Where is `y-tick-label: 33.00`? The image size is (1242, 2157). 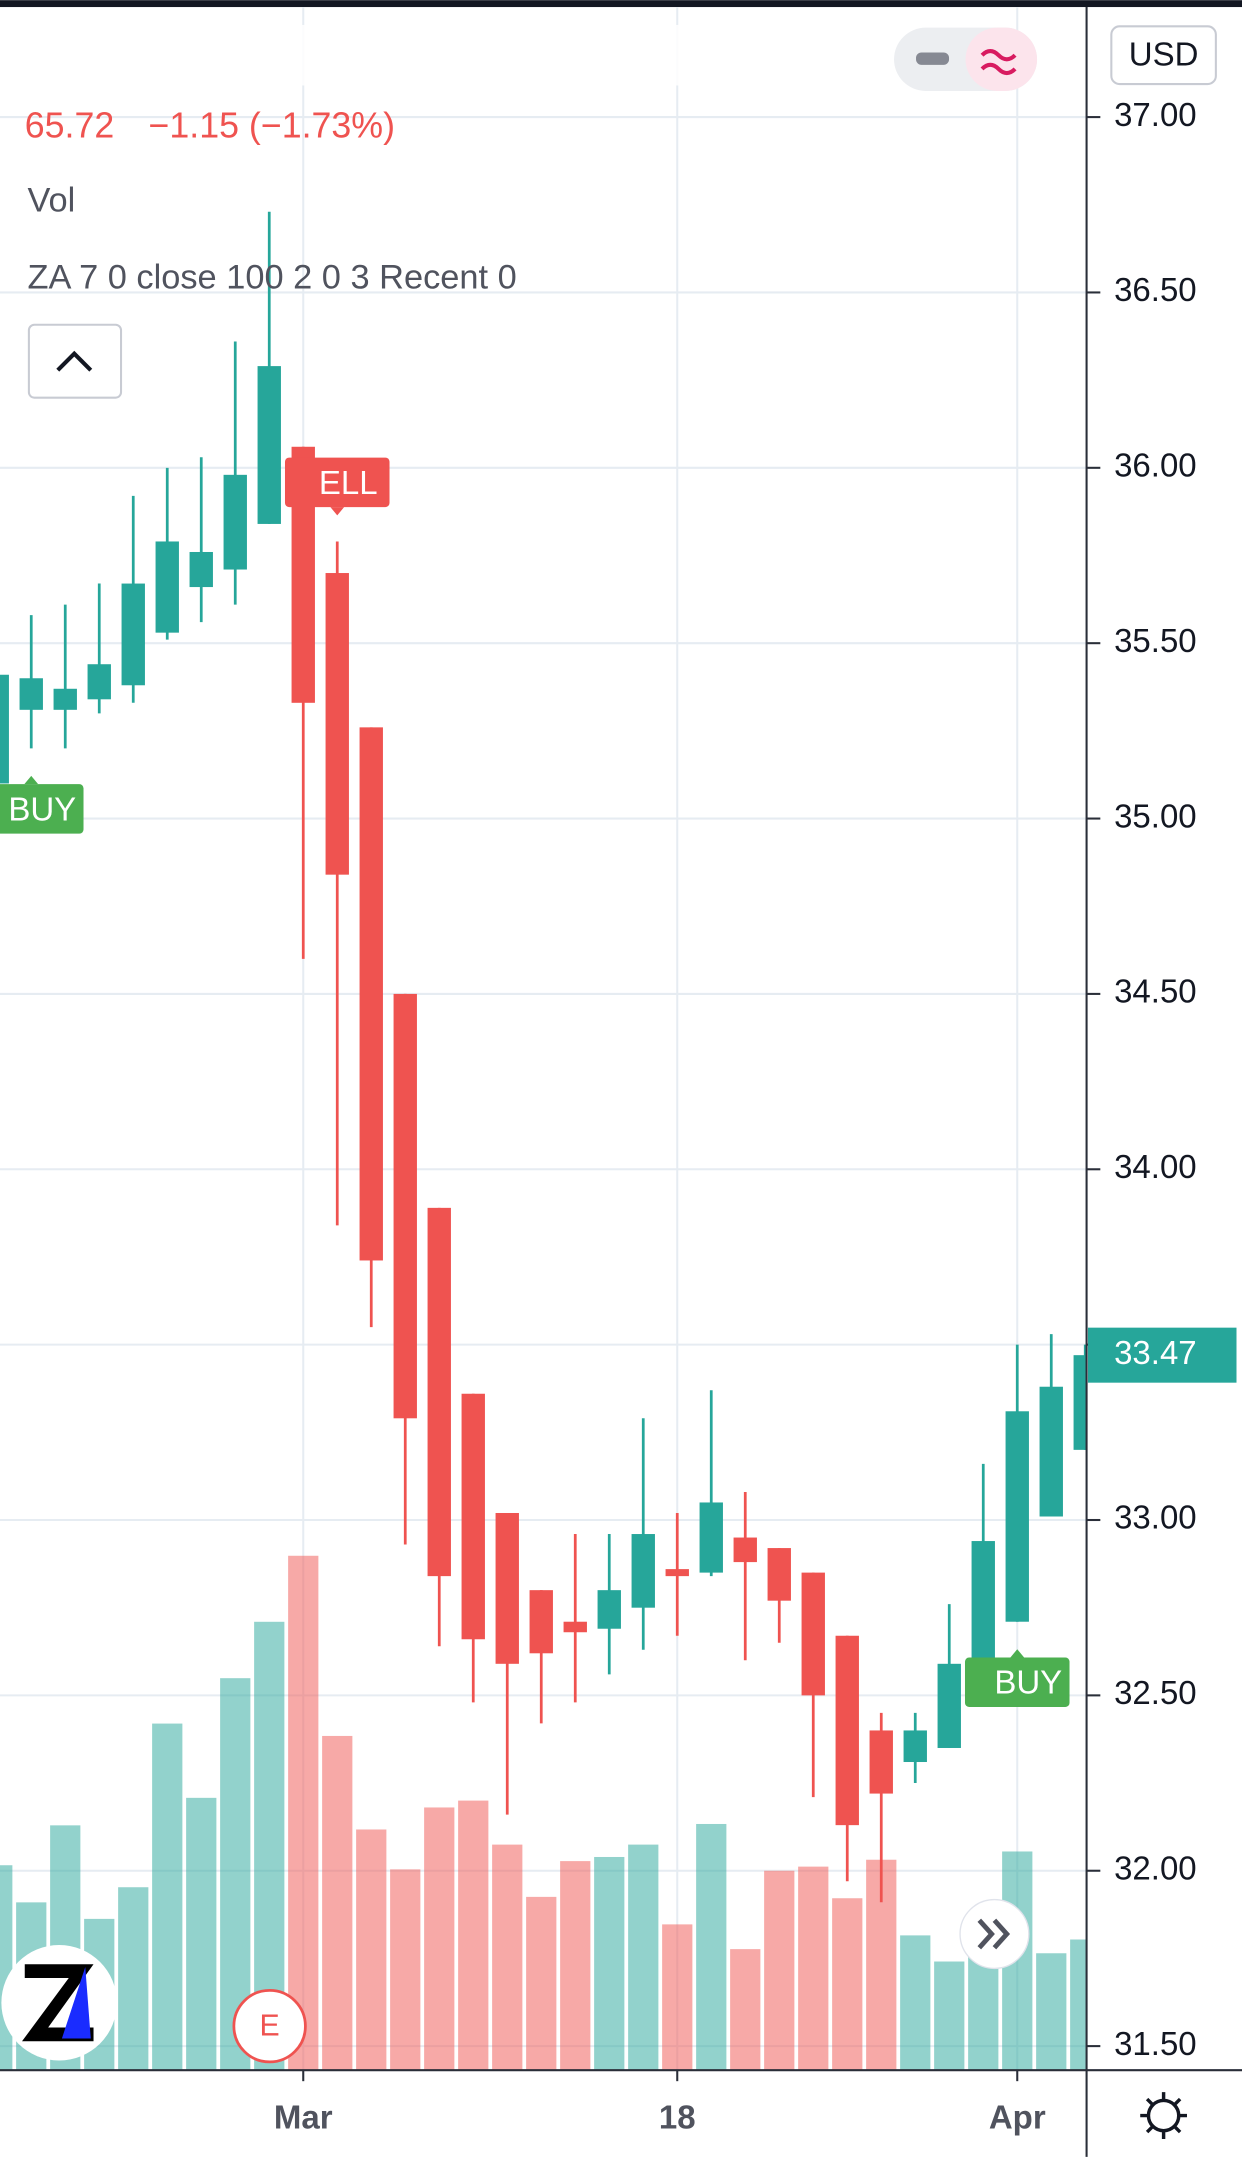 y-tick-label: 33.00 is located at coordinates (1155, 1517).